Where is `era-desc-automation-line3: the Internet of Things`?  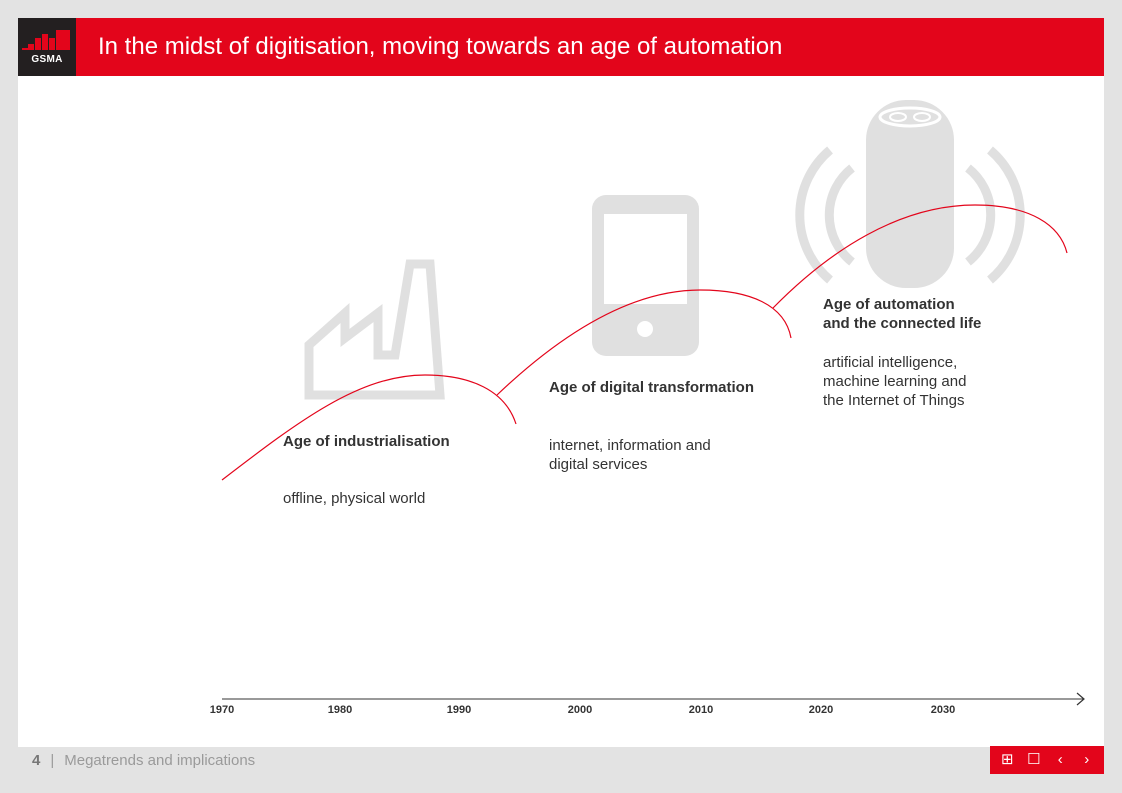 era-desc-automation-line3: the Internet of Things is located at coordinates (894, 400).